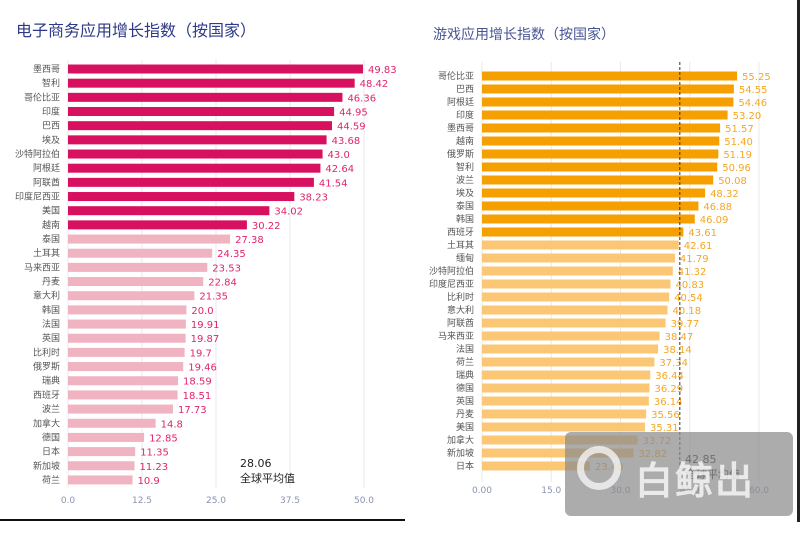  What do you see at coordinates (685, 324) in the screenshot?
I see `game-value-label: 39.77` at bounding box center [685, 324].